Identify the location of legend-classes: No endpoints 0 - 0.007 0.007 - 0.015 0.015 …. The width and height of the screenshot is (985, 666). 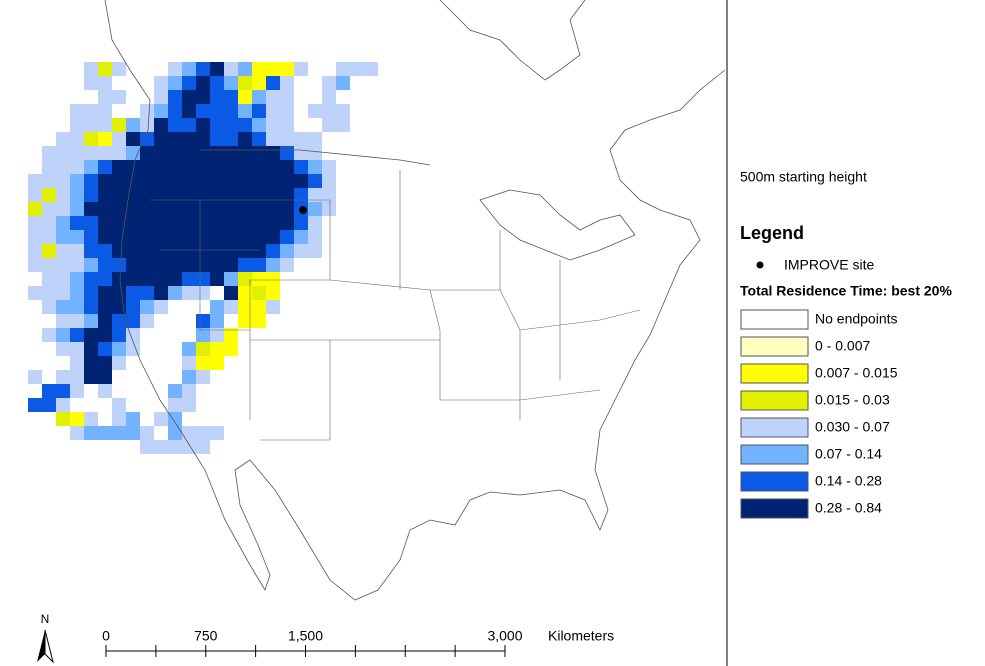
(819, 414).